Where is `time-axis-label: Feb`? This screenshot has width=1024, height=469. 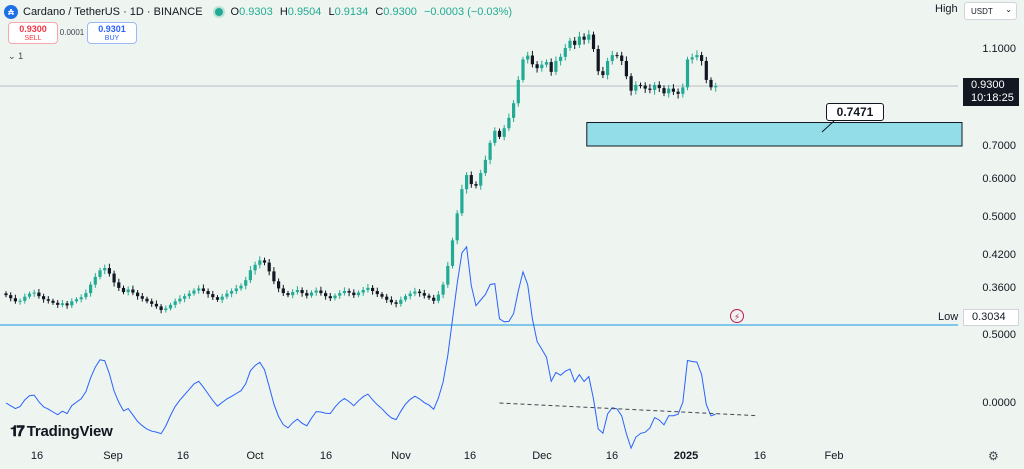
time-axis-label: Feb is located at coordinates (834, 456).